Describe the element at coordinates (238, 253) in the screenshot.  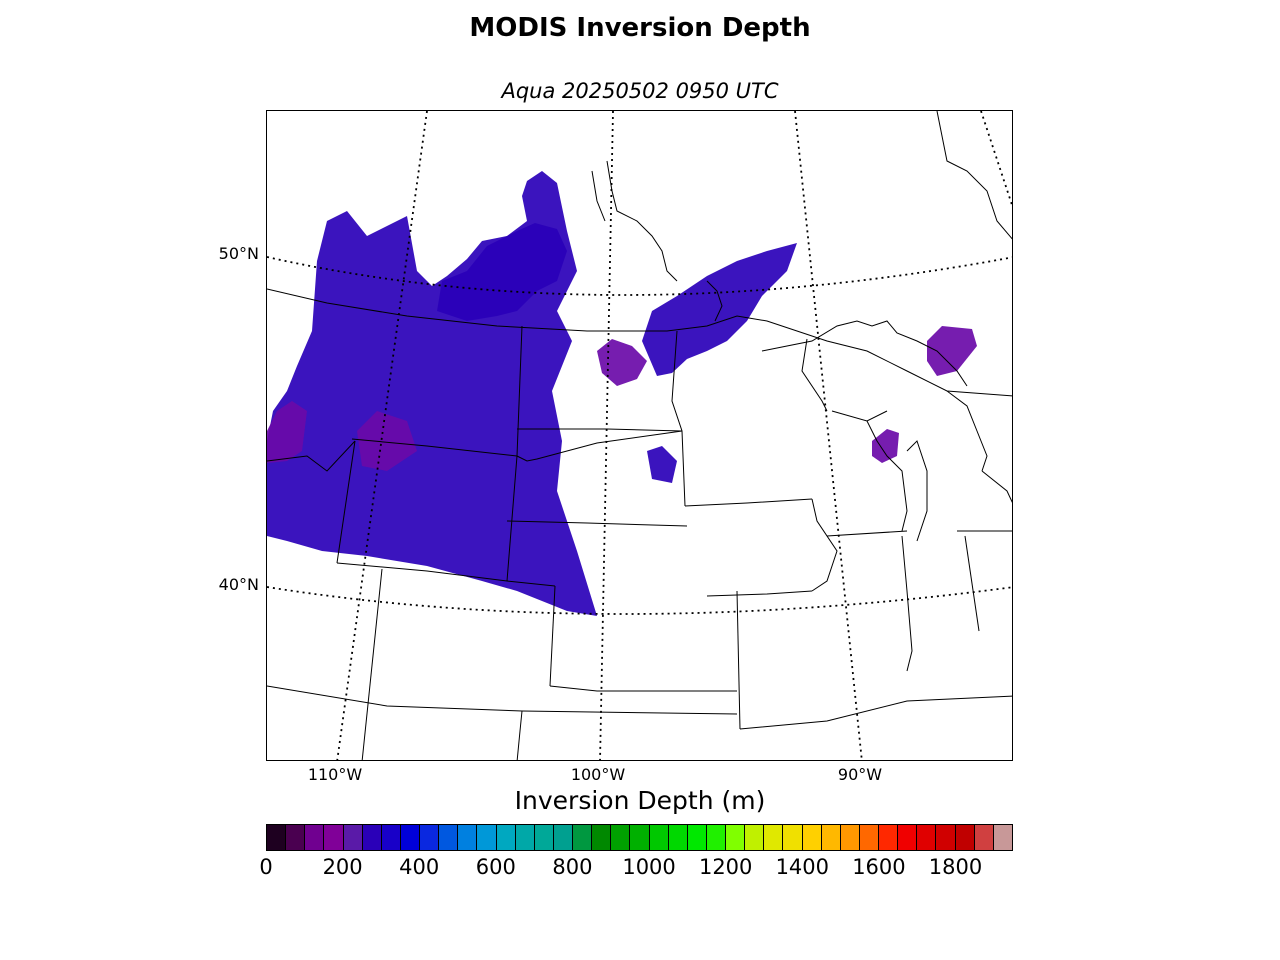
I see `lat-label-50n: 50°N` at that location.